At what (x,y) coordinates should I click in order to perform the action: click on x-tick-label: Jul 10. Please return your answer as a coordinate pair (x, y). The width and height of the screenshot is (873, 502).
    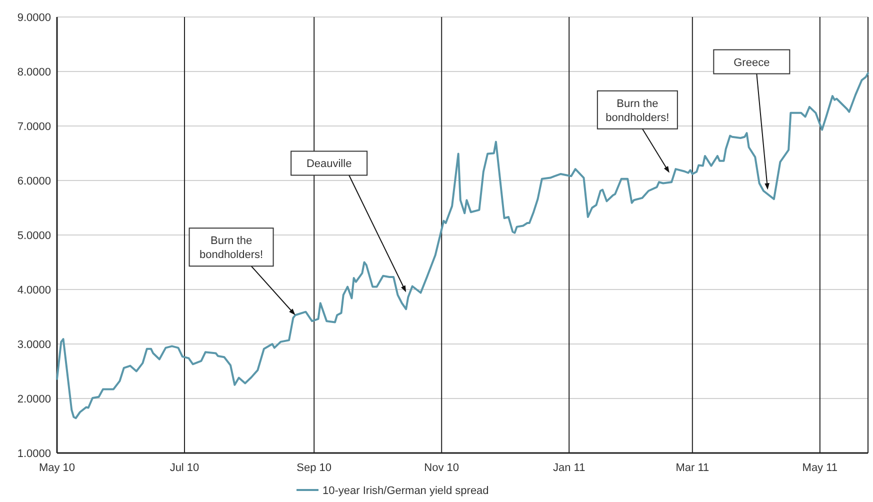
    Looking at the image, I should click on (185, 468).